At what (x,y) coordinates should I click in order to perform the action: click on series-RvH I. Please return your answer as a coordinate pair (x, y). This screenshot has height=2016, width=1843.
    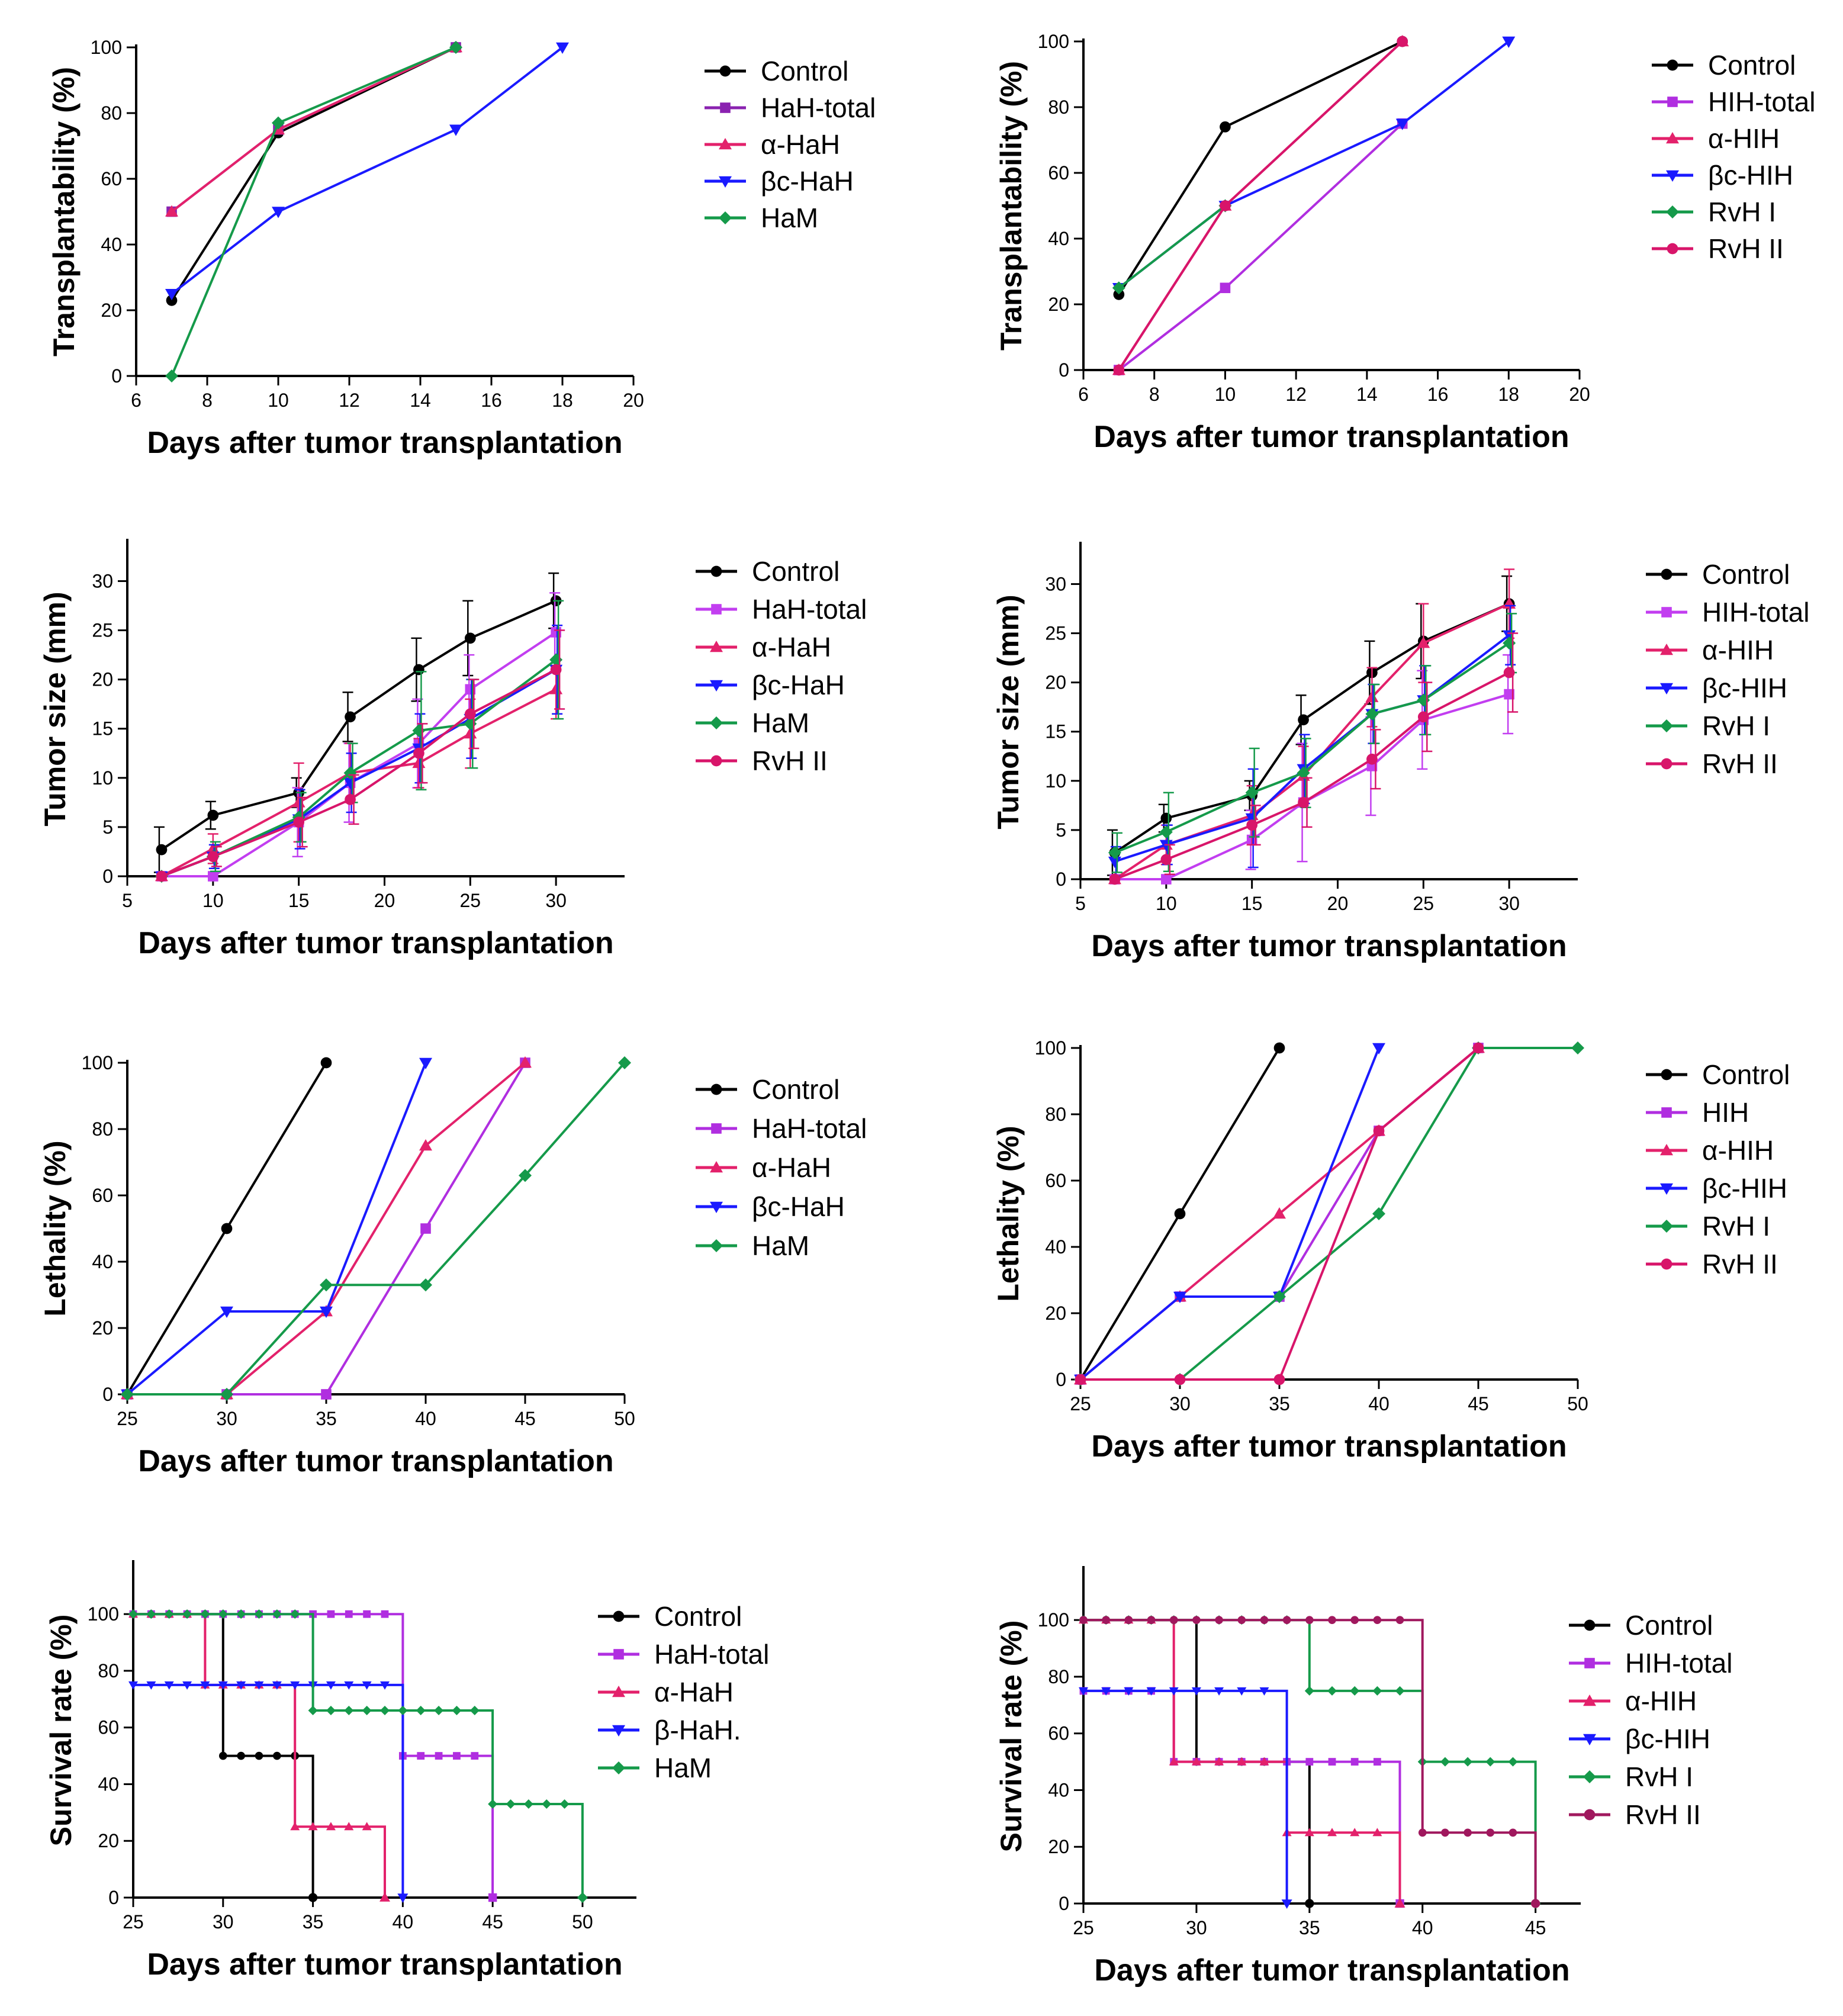
    Looking at the image, I should click on (1312, 743).